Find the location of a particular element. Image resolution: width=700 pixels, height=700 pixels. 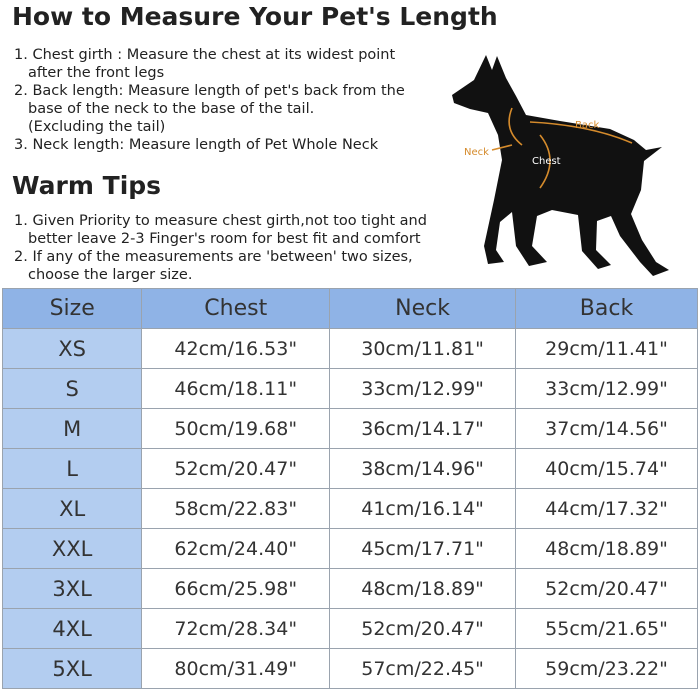

back-label: Back is located at coordinates (587, 125).